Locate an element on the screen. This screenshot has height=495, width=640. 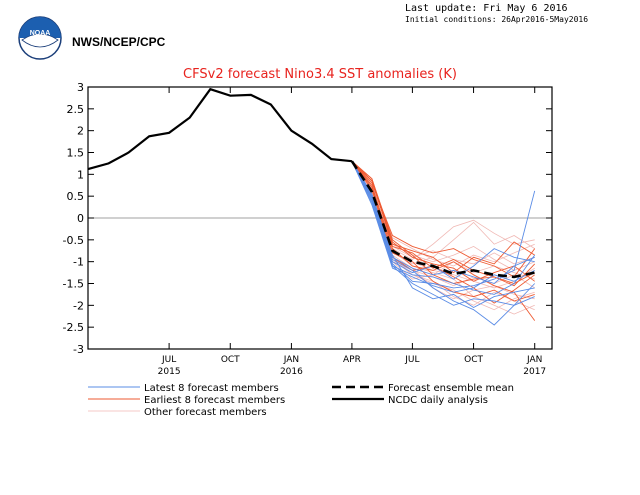
initial-conditions-text: Initial conditions: 26Apr2016-5May2016 is located at coordinates (497, 19).